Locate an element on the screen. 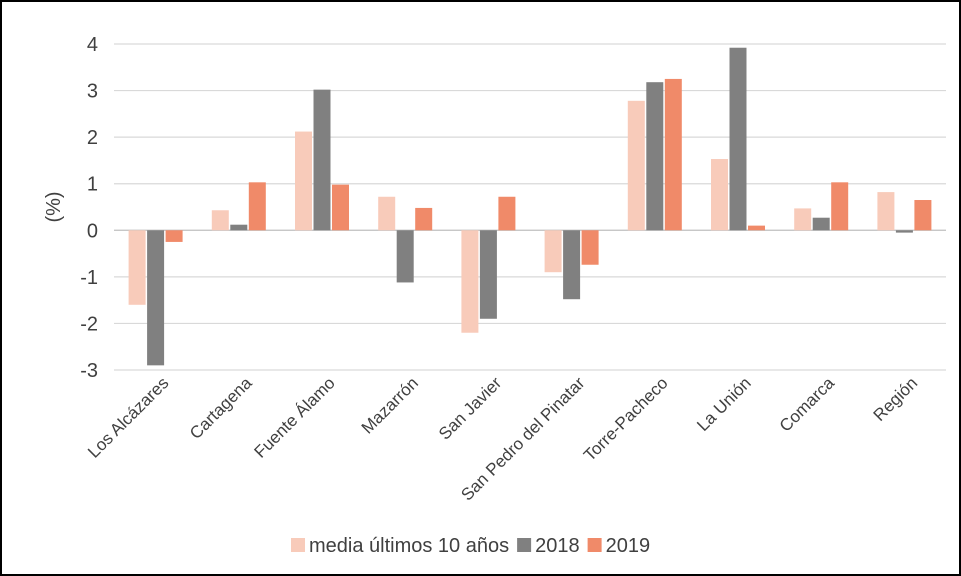 The height and width of the screenshot is (576, 961). legend-label: media últimos 10 años is located at coordinates (409, 546).